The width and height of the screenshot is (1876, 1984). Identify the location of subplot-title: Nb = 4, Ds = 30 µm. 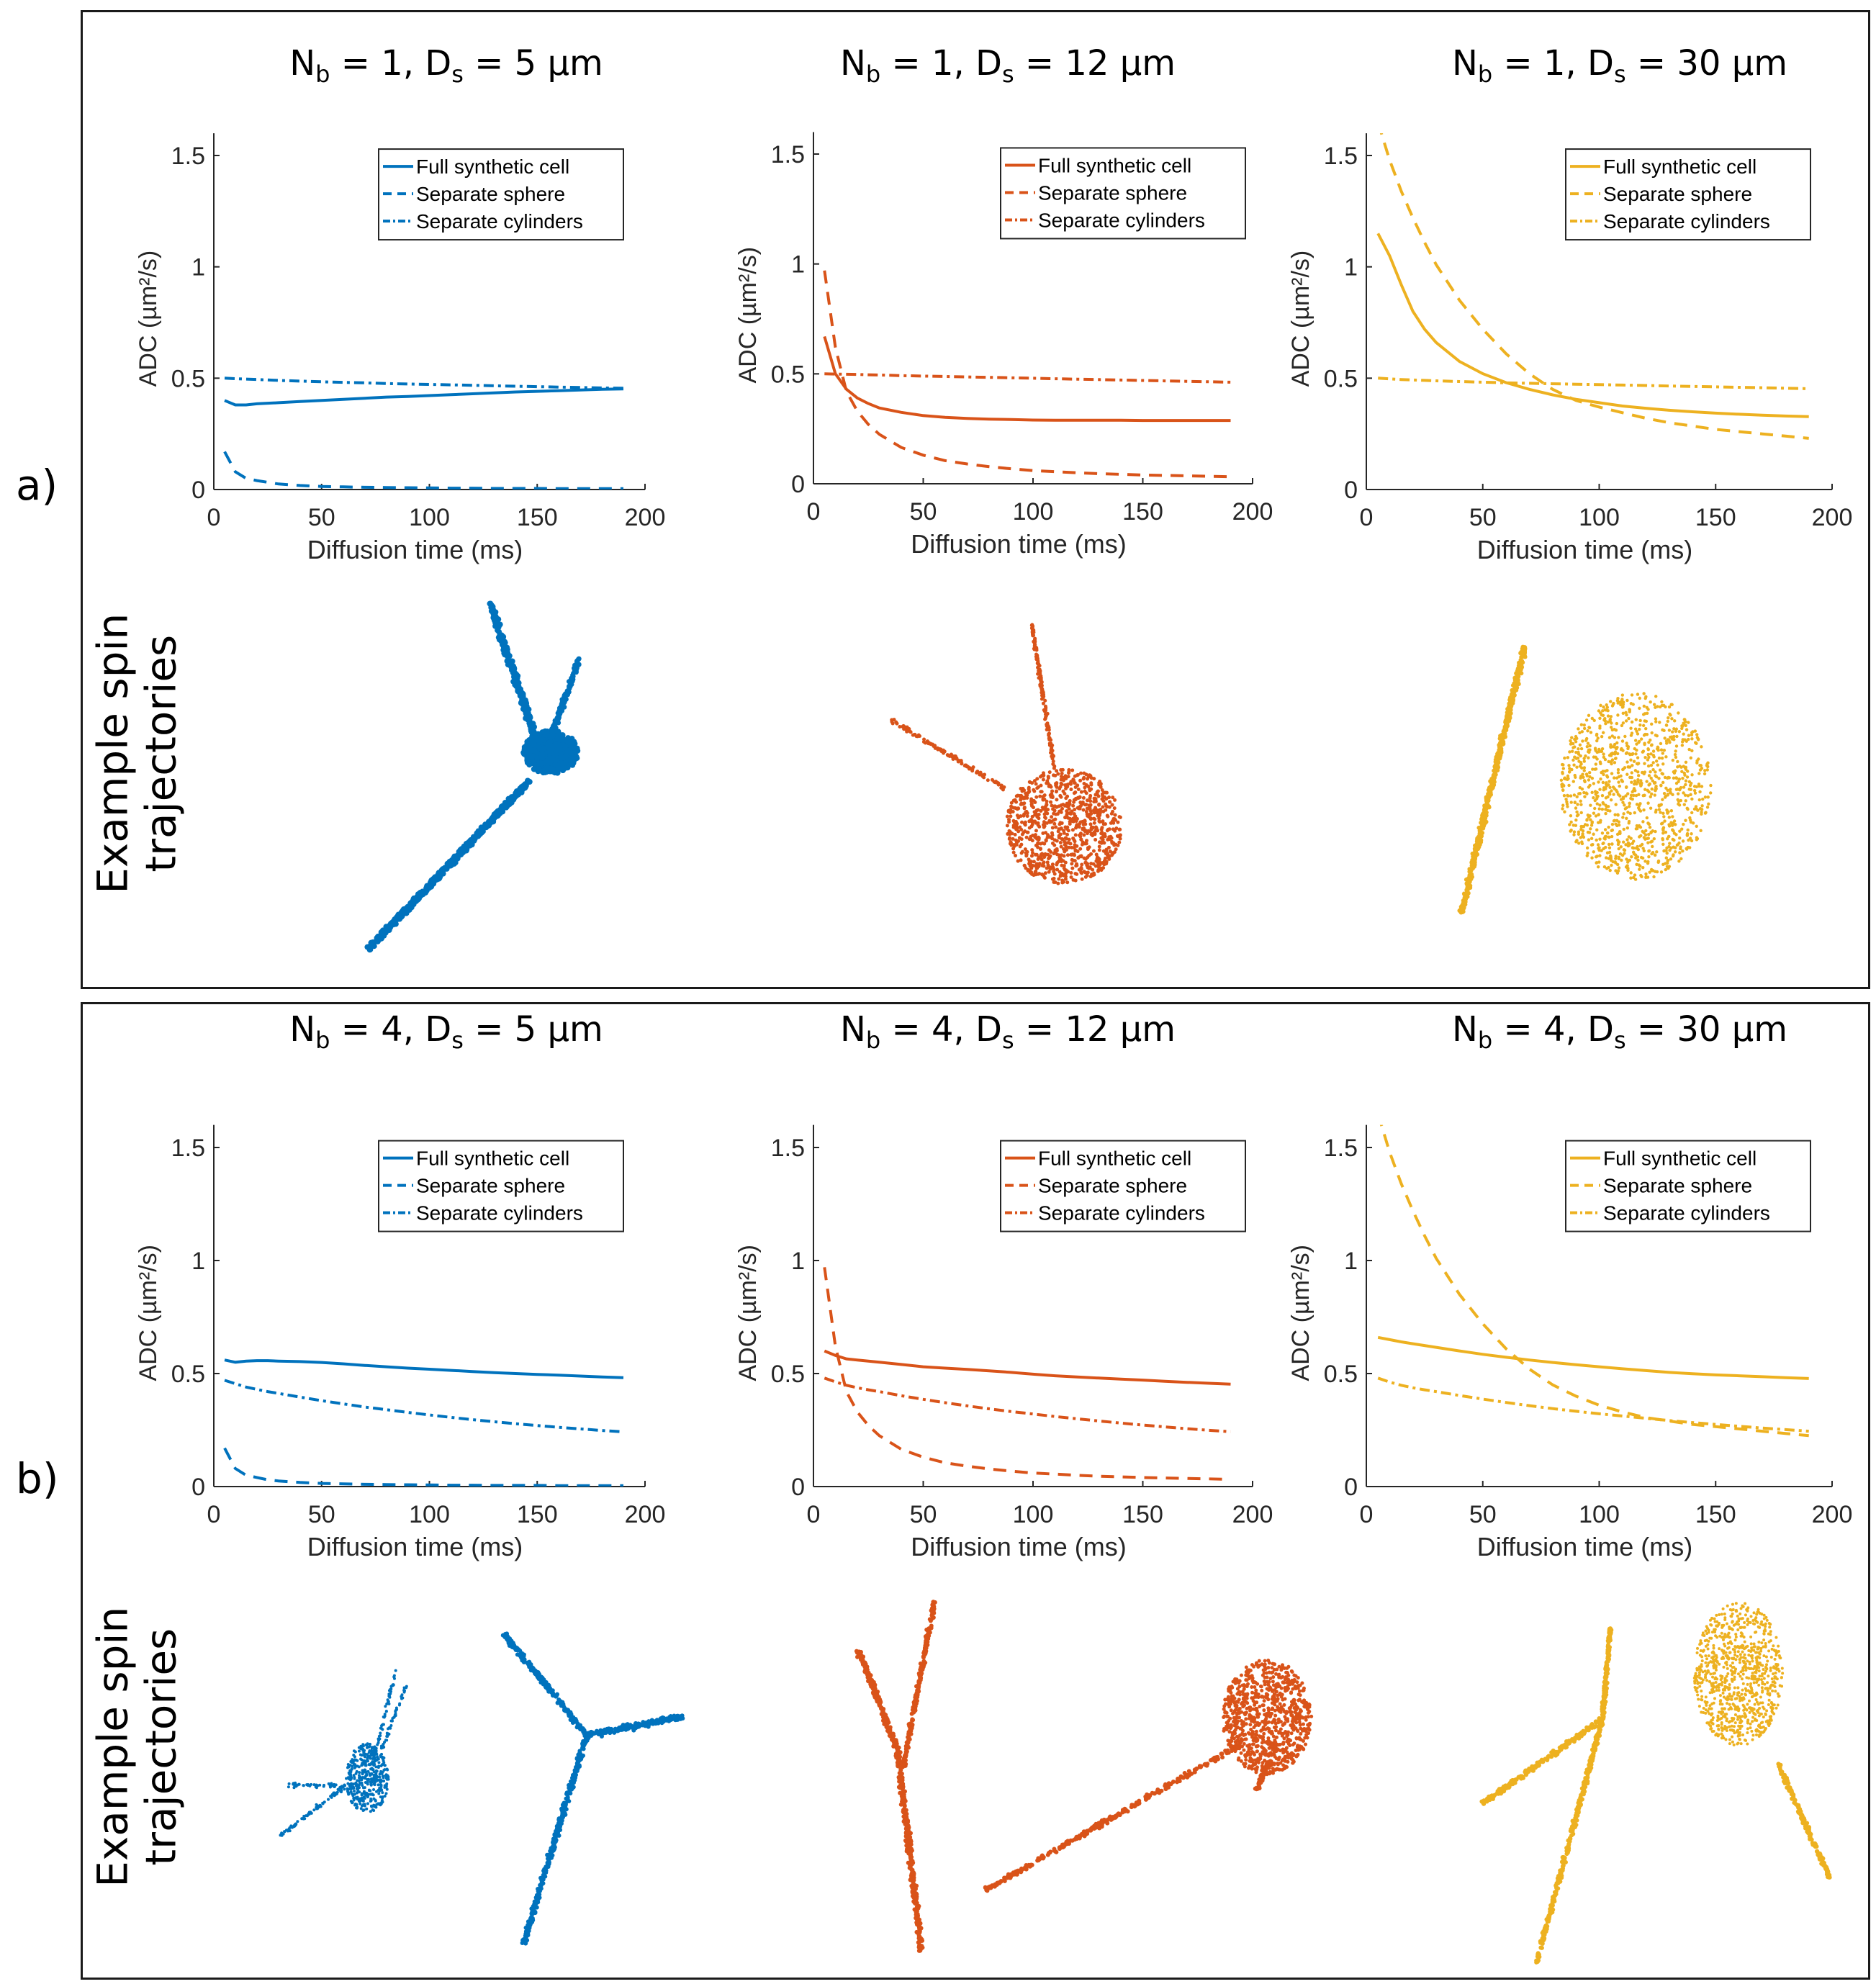
(1620, 1031).